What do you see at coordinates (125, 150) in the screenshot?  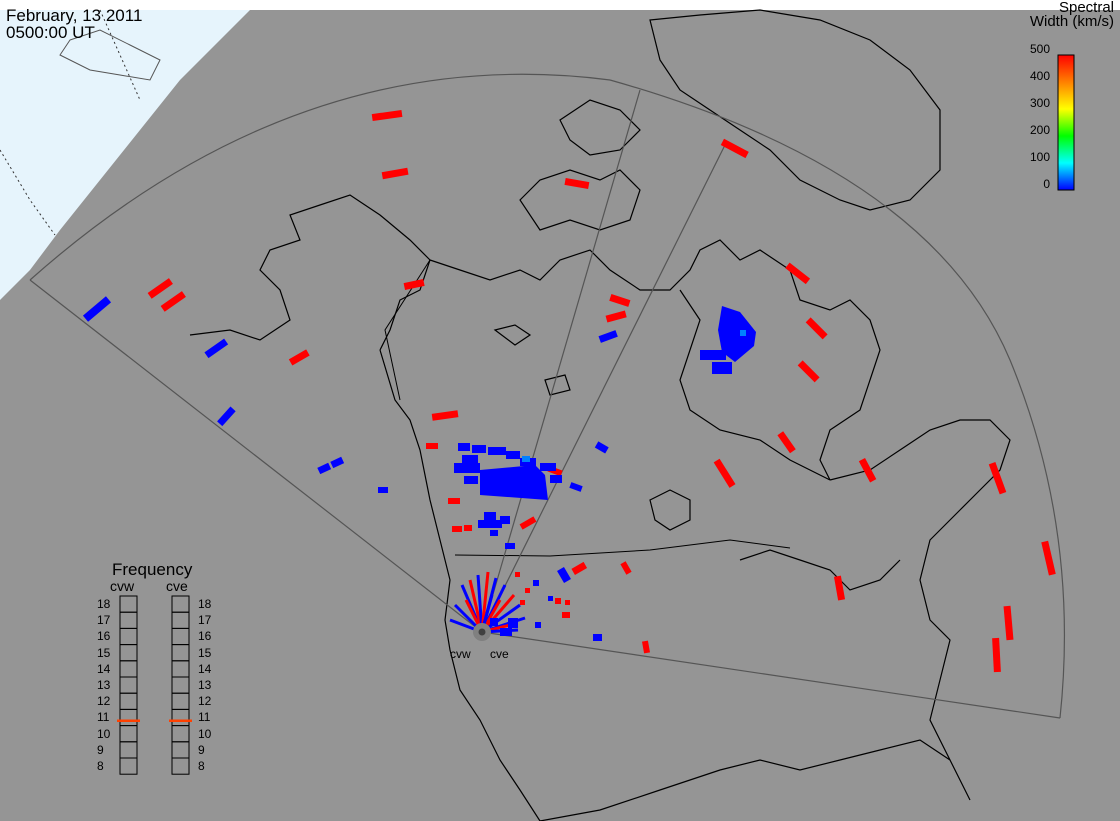 I see `daylight-region` at bounding box center [125, 150].